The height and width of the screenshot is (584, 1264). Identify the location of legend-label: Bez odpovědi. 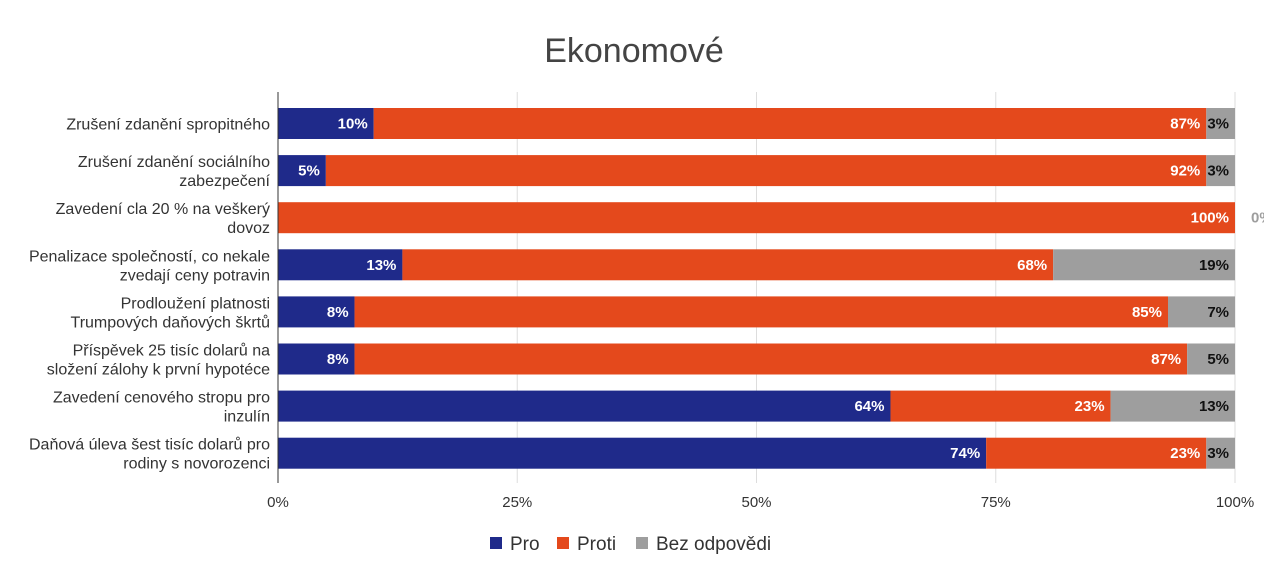
(713, 544).